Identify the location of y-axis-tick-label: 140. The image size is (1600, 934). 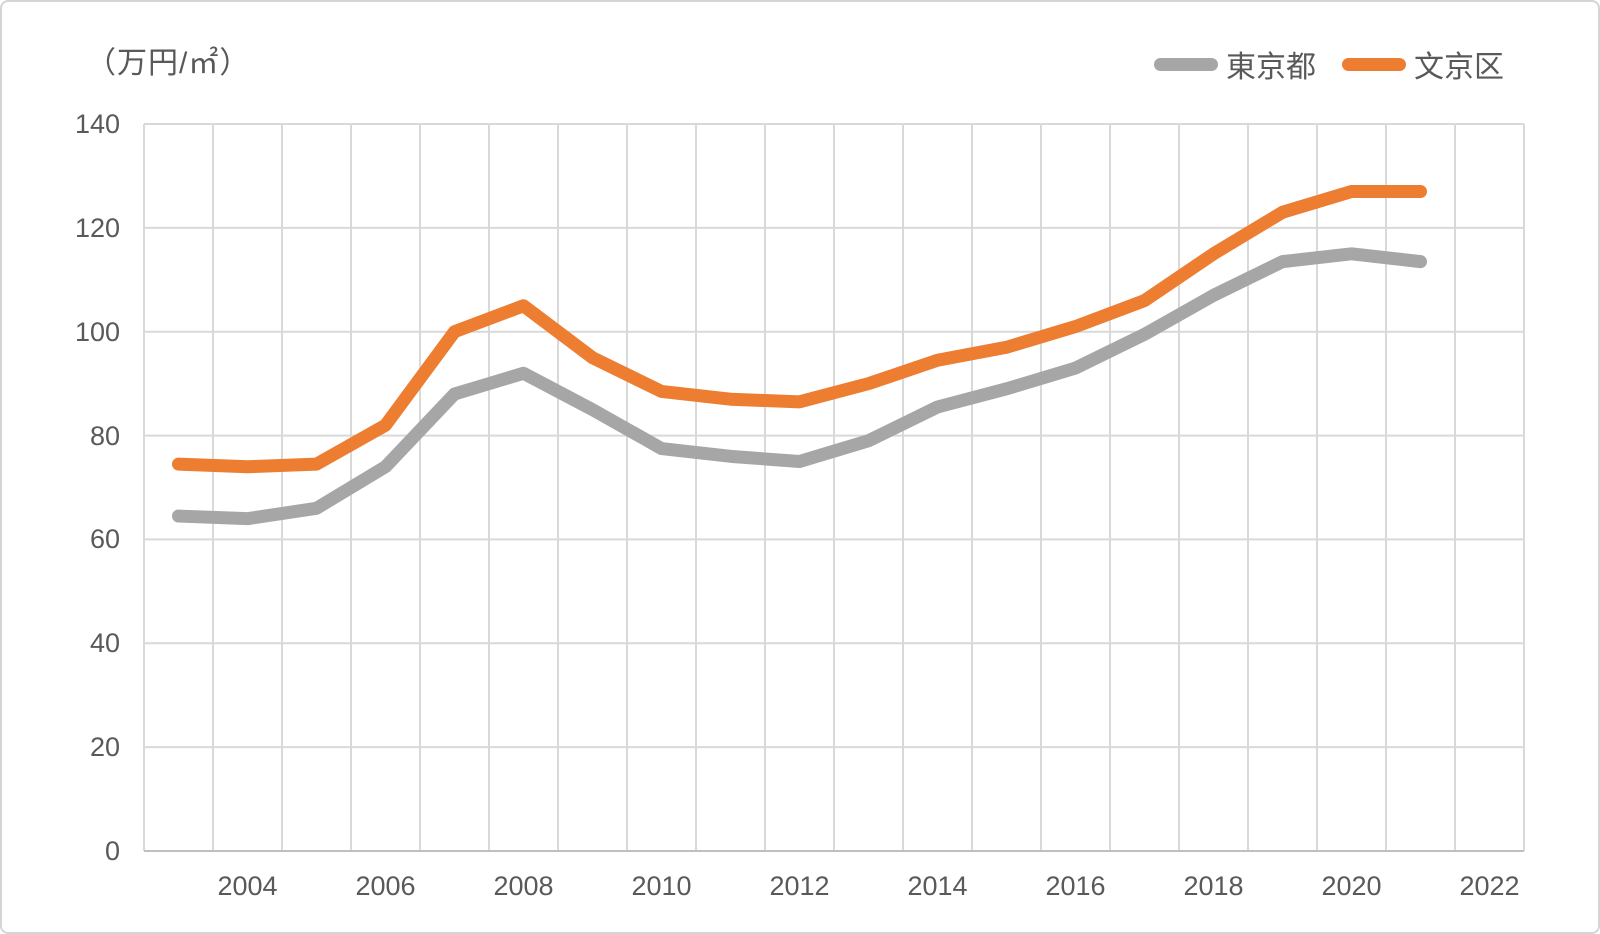
(97, 124).